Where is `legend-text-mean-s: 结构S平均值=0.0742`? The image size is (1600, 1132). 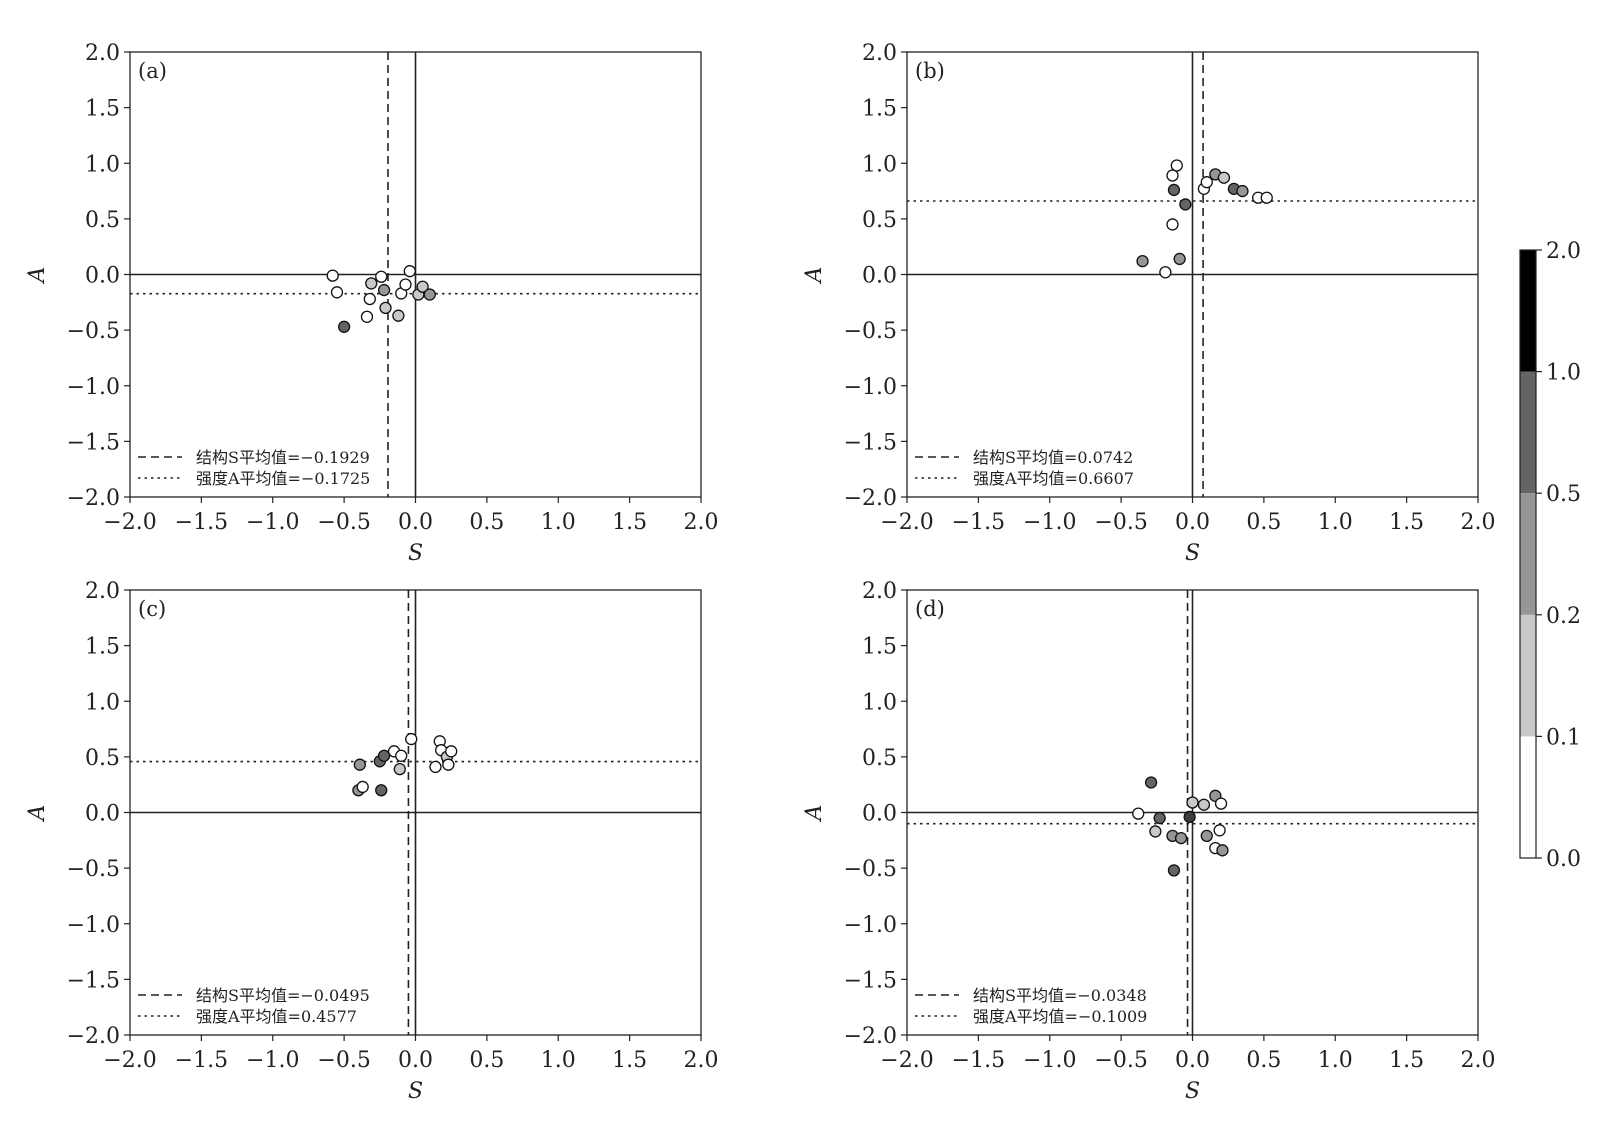 legend-text-mean-s: 结构S平均值=0.0742 is located at coordinates (1053, 457).